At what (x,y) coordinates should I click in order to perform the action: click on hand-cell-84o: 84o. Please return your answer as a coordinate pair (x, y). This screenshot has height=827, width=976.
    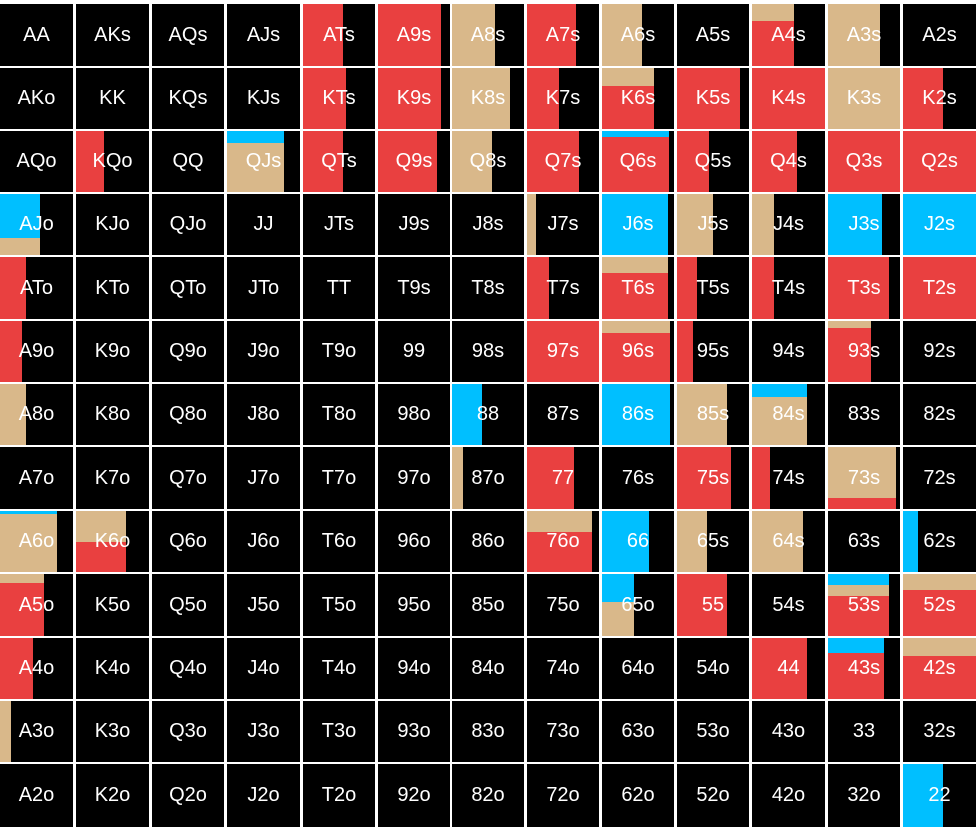
    Looking at the image, I should click on (488, 668).